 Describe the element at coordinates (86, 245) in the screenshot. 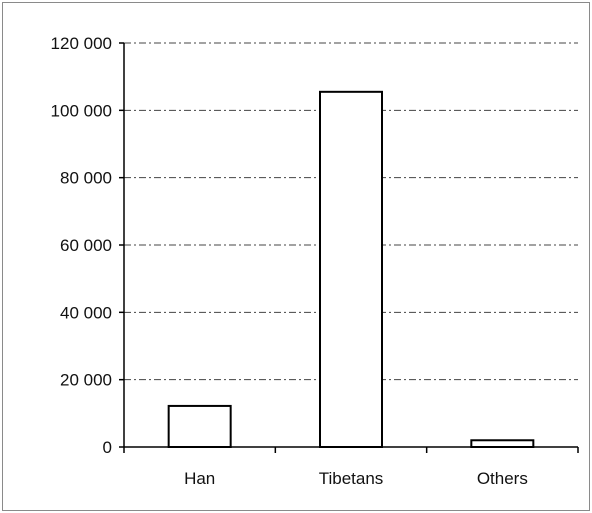

I see `y-tick-label: 60 000` at that location.